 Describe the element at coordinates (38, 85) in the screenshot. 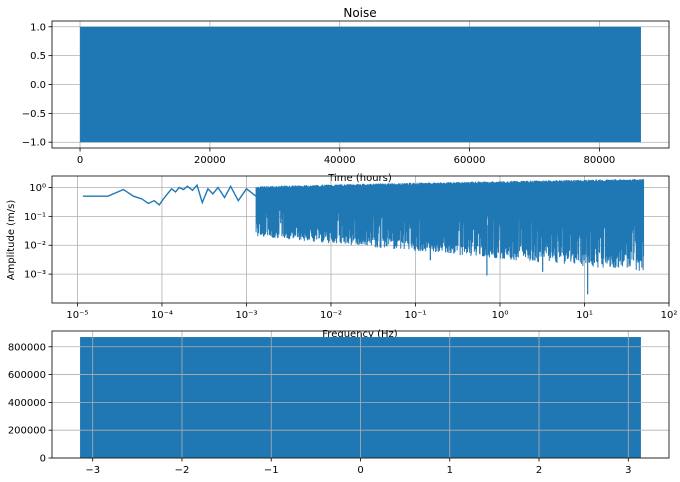

I see `y-tick-label: 0.0` at that location.